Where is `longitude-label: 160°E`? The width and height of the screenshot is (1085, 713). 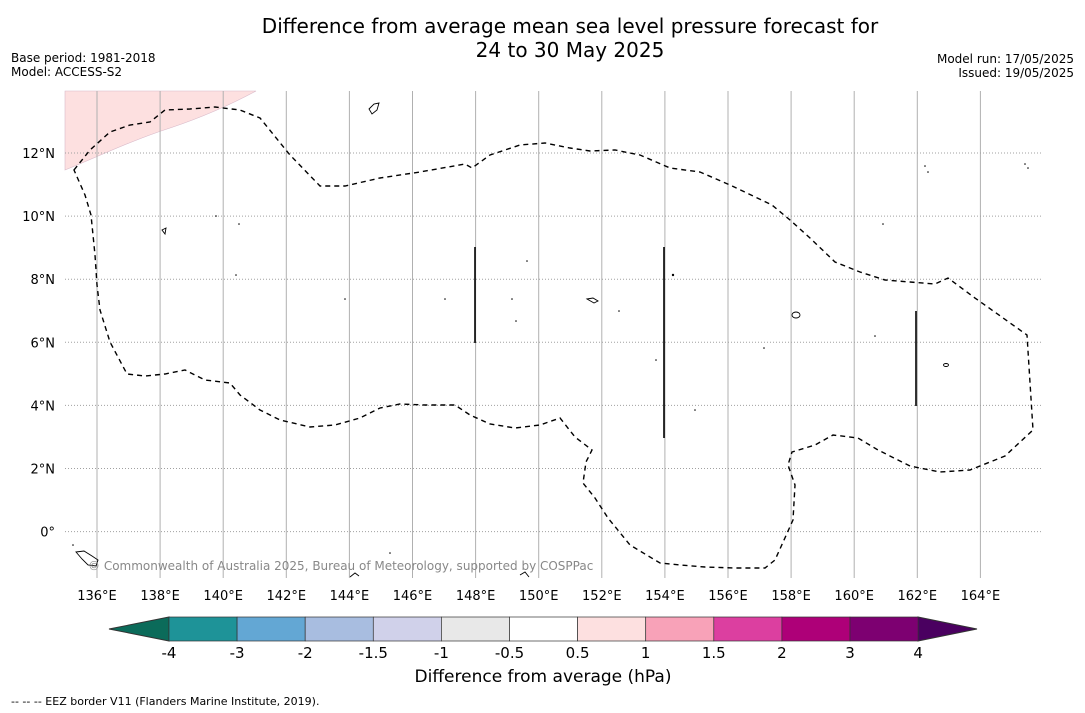
longitude-label: 160°E is located at coordinates (854, 596).